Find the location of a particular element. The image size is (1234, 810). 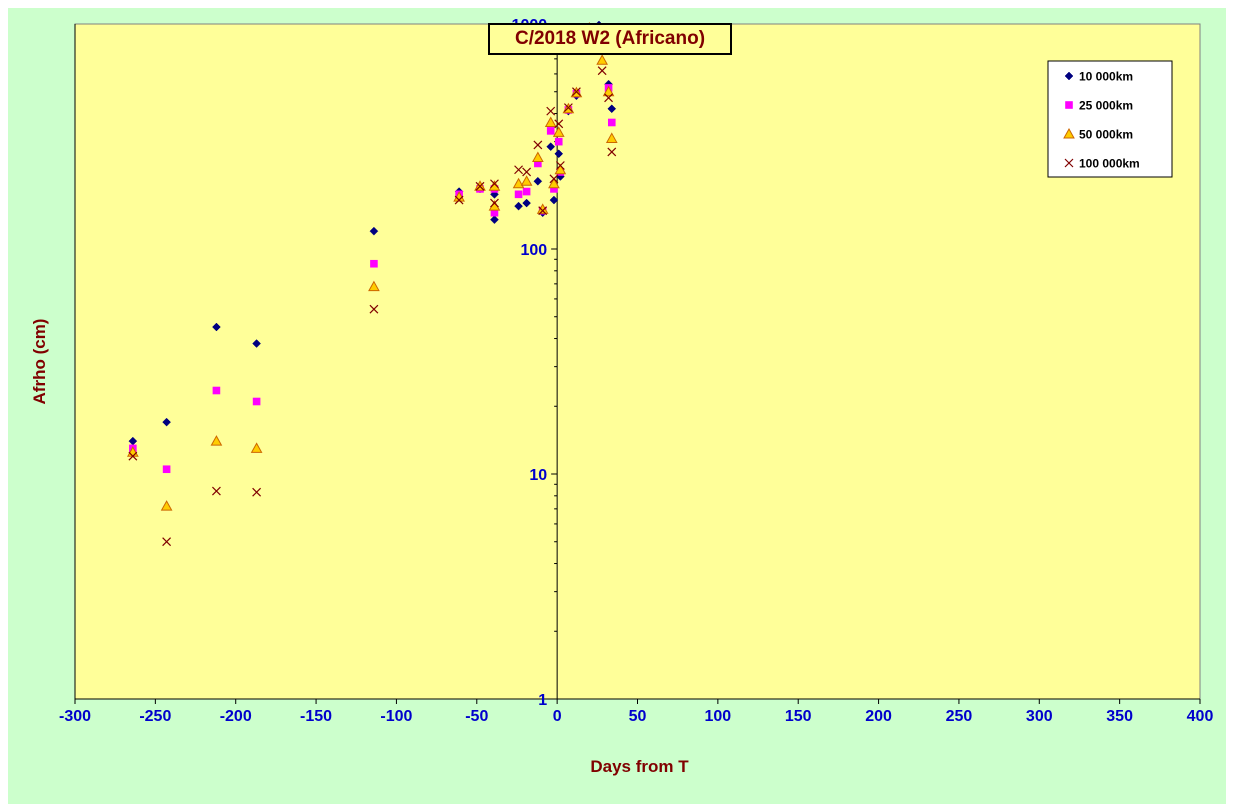

y-tick-label: 1 is located at coordinates (542, 700).